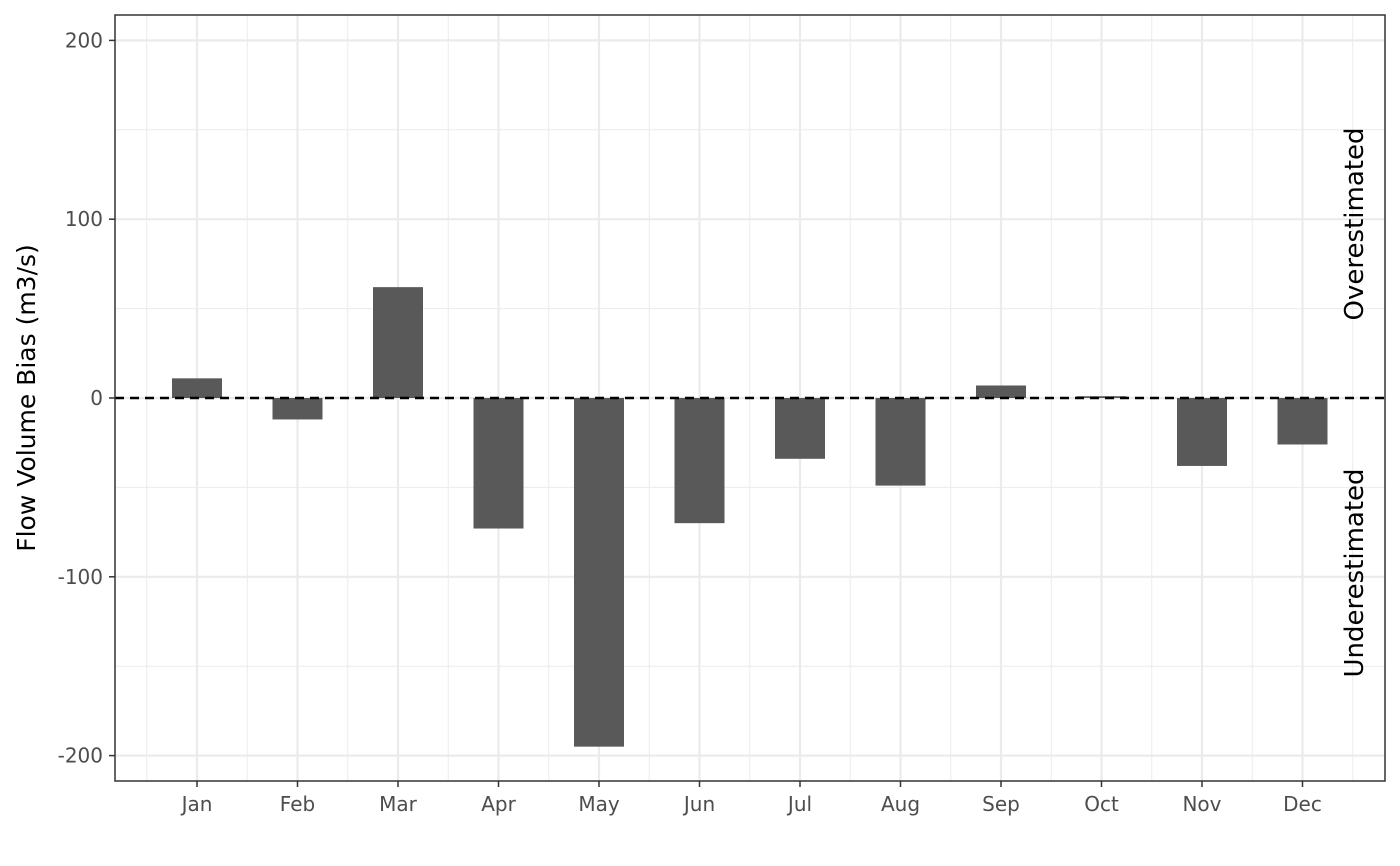  Describe the element at coordinates (1001, 391) in the screenshot. I see `bar-sep` at that location.